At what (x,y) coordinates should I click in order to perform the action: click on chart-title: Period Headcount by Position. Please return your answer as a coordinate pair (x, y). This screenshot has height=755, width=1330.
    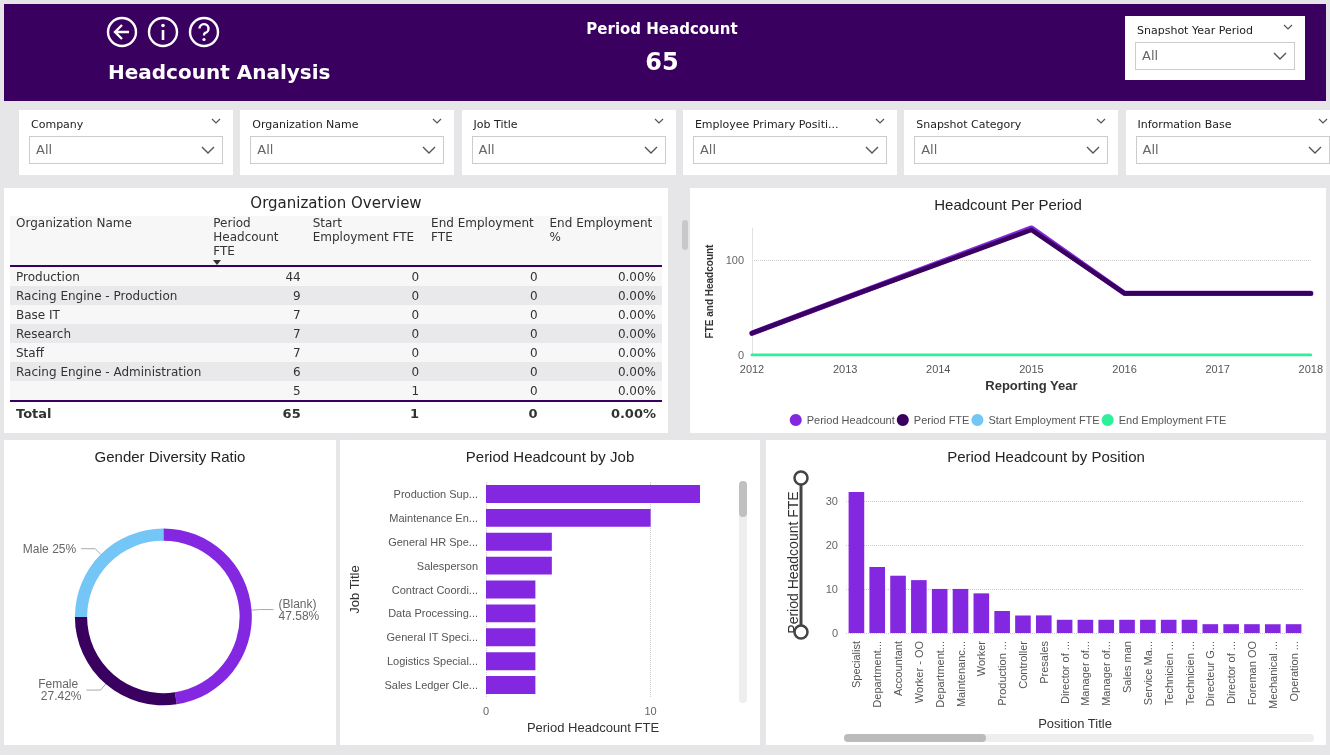
    Looking at the image, I should click on (1046, 456).